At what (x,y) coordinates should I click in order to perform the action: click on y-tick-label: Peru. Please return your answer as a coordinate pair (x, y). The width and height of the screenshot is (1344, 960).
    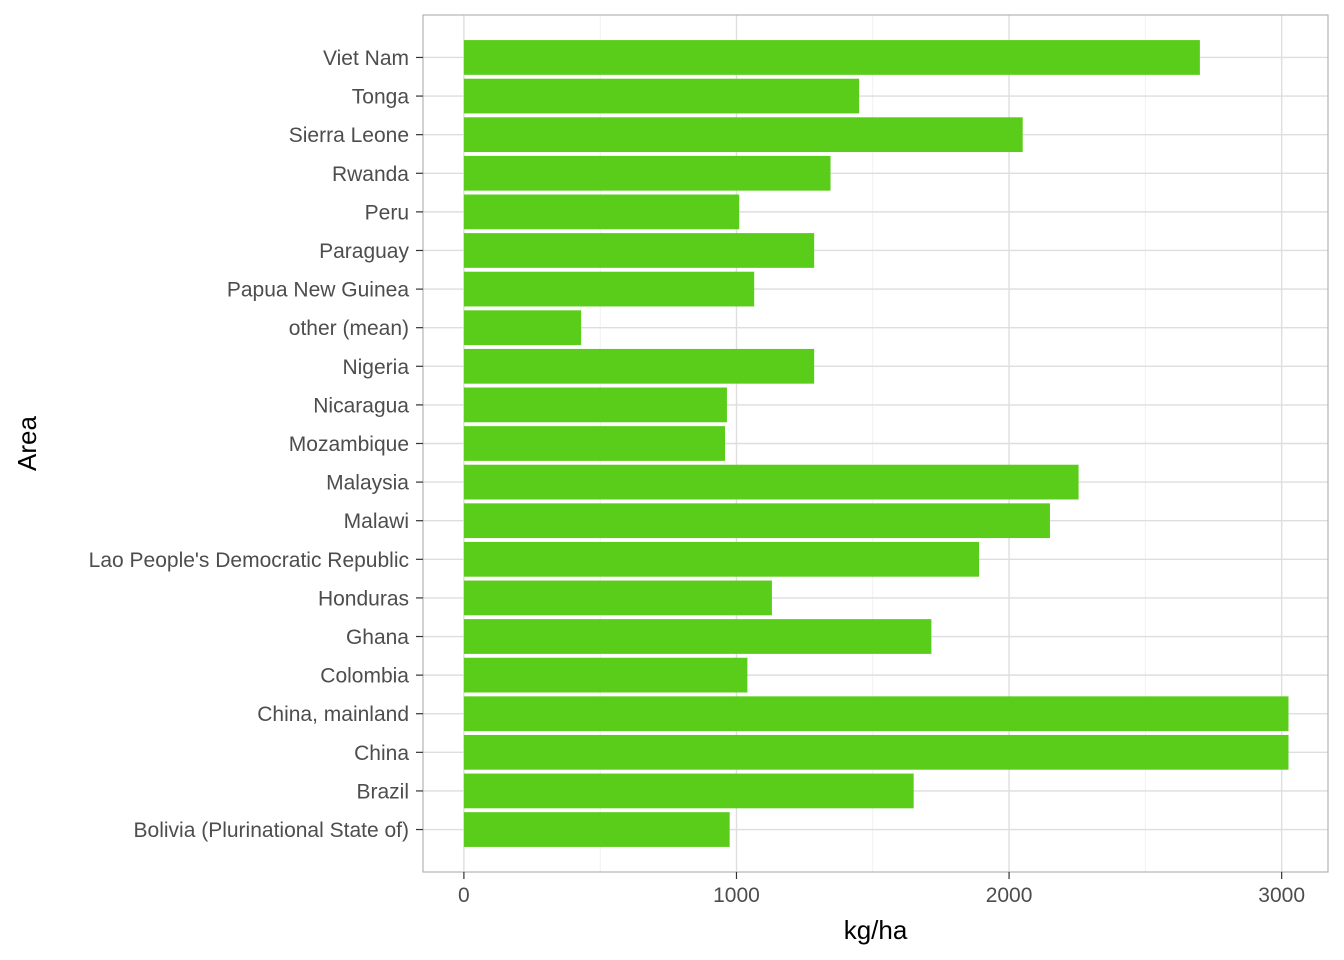
    Looking at the image, I should click on (387, 212).